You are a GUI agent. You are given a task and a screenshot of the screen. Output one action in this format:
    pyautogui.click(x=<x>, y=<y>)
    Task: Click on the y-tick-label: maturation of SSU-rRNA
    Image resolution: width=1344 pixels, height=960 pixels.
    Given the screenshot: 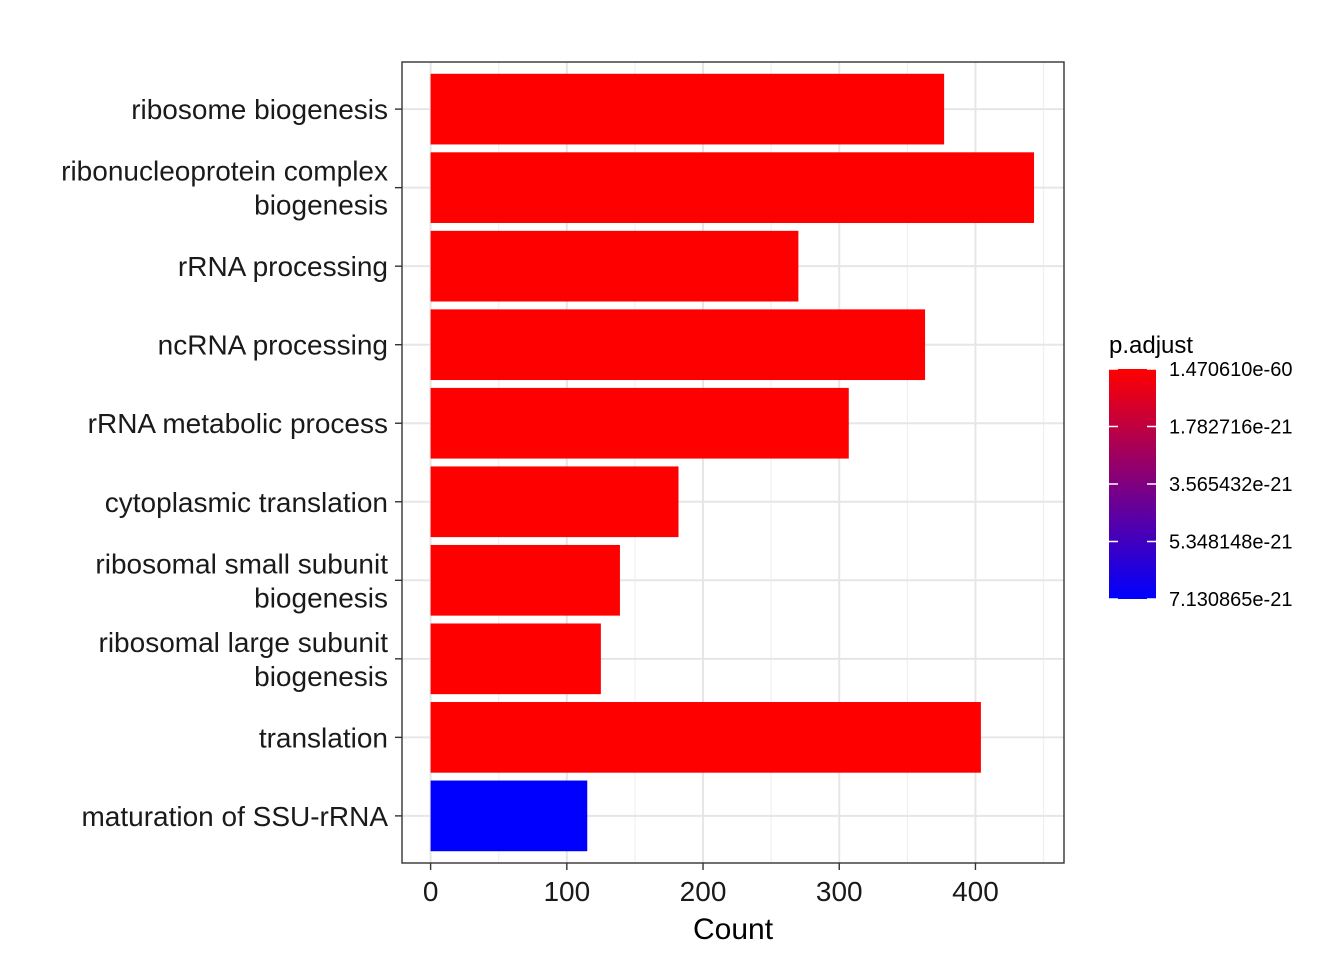 What is the action you would take?
    pyautogui.click(x=234, y=816)
    